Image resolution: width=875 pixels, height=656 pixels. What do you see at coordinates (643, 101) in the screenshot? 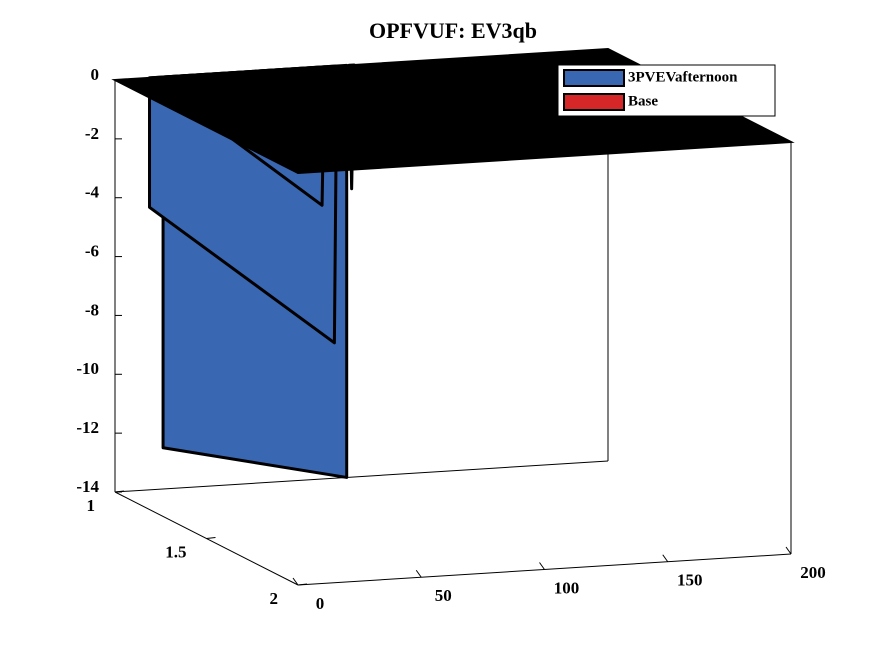
I see `legend-label: Base` at bounding box center [643, 101].